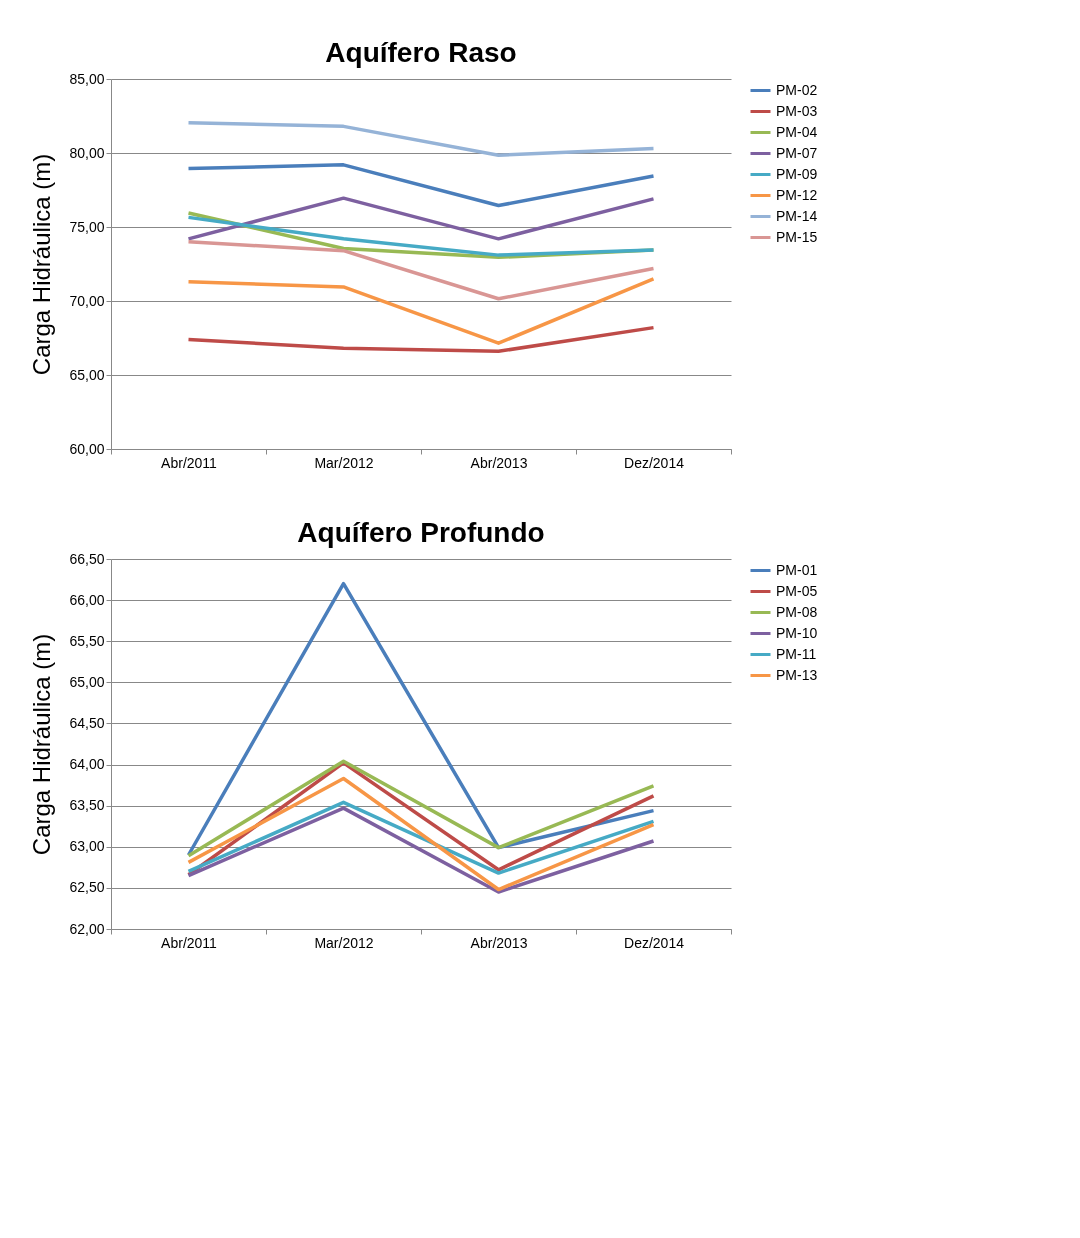 Image resolution: width=1080 pixels, height=1238 pixels. Describe the element at coordinates (87, 152) in the screenshot. I see `y-tick-label: 80,00` at that location.